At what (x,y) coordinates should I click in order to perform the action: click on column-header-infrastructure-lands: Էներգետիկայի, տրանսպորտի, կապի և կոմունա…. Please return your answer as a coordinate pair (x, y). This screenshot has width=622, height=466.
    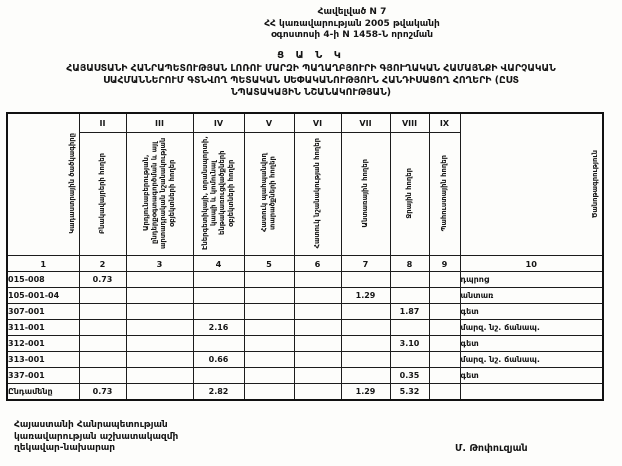
    Looking at the image, I should click on (218, 194).